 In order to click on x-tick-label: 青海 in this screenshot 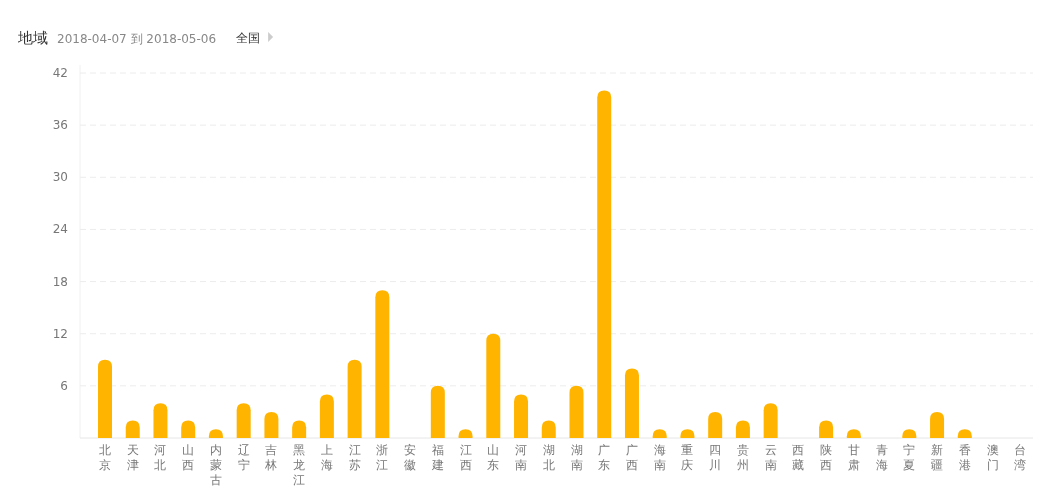, I will do `click(881, 457)`.